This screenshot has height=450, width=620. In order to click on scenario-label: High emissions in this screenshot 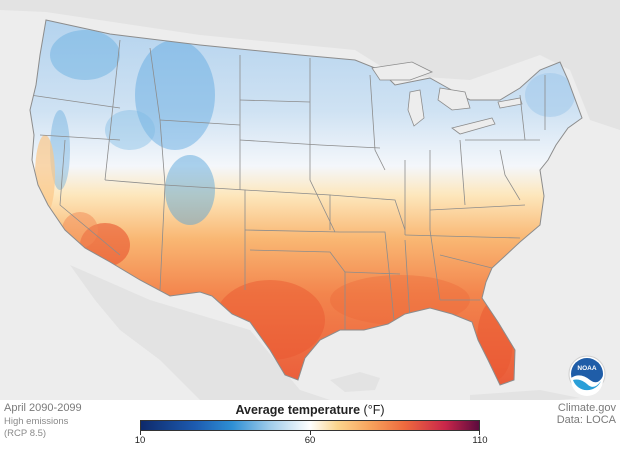, I will do `click(36, 421)`.